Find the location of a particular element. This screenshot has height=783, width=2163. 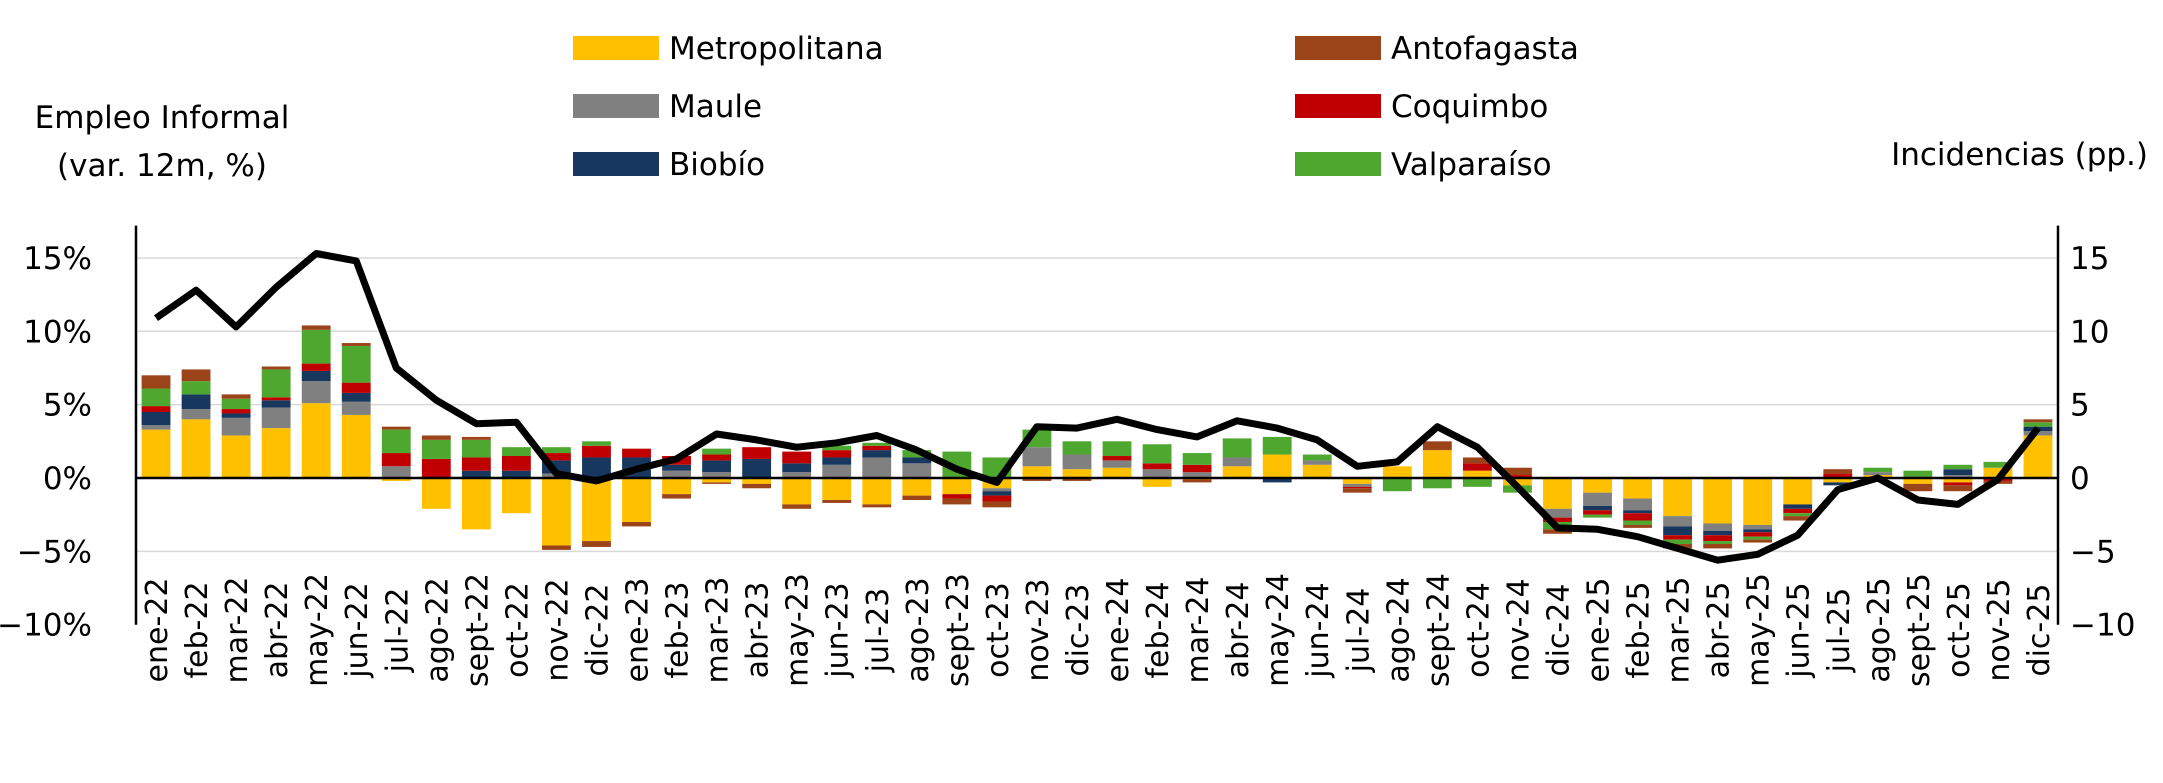

left-tick-label: 10% is located at coordinates (57, 332).